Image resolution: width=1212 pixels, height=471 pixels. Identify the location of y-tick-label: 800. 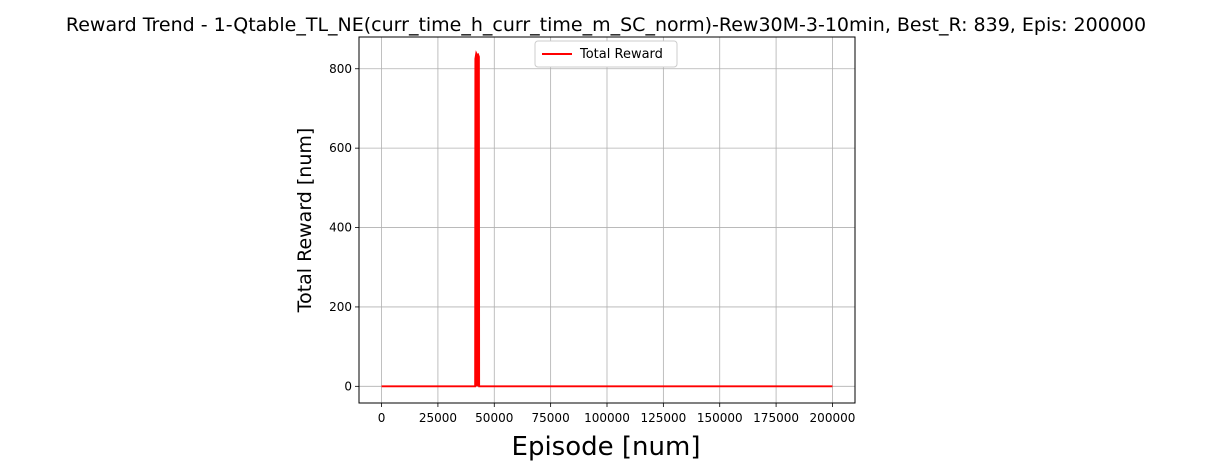
(340, 69).